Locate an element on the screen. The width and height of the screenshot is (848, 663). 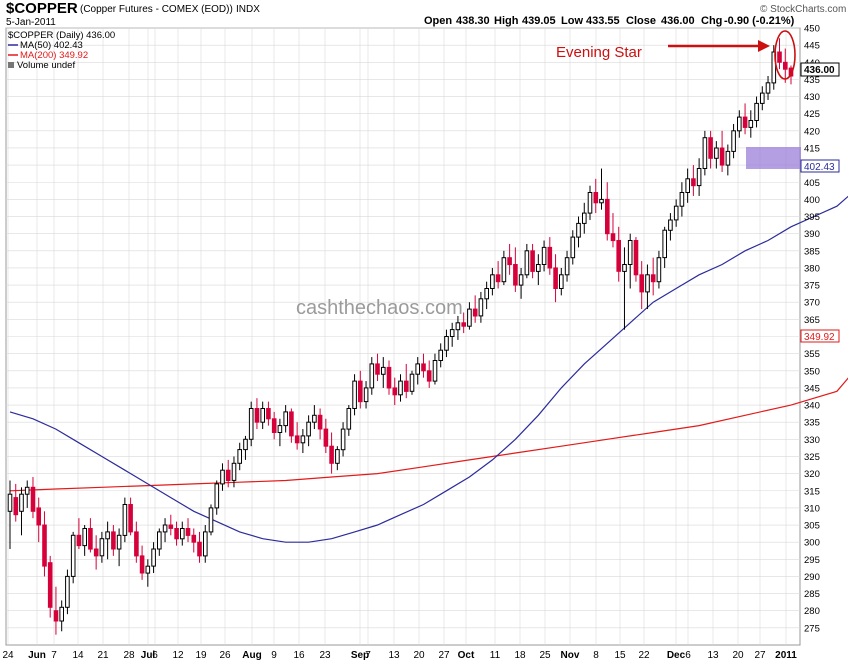
x-tick-label: 9 is located at coordinates (274, 655).